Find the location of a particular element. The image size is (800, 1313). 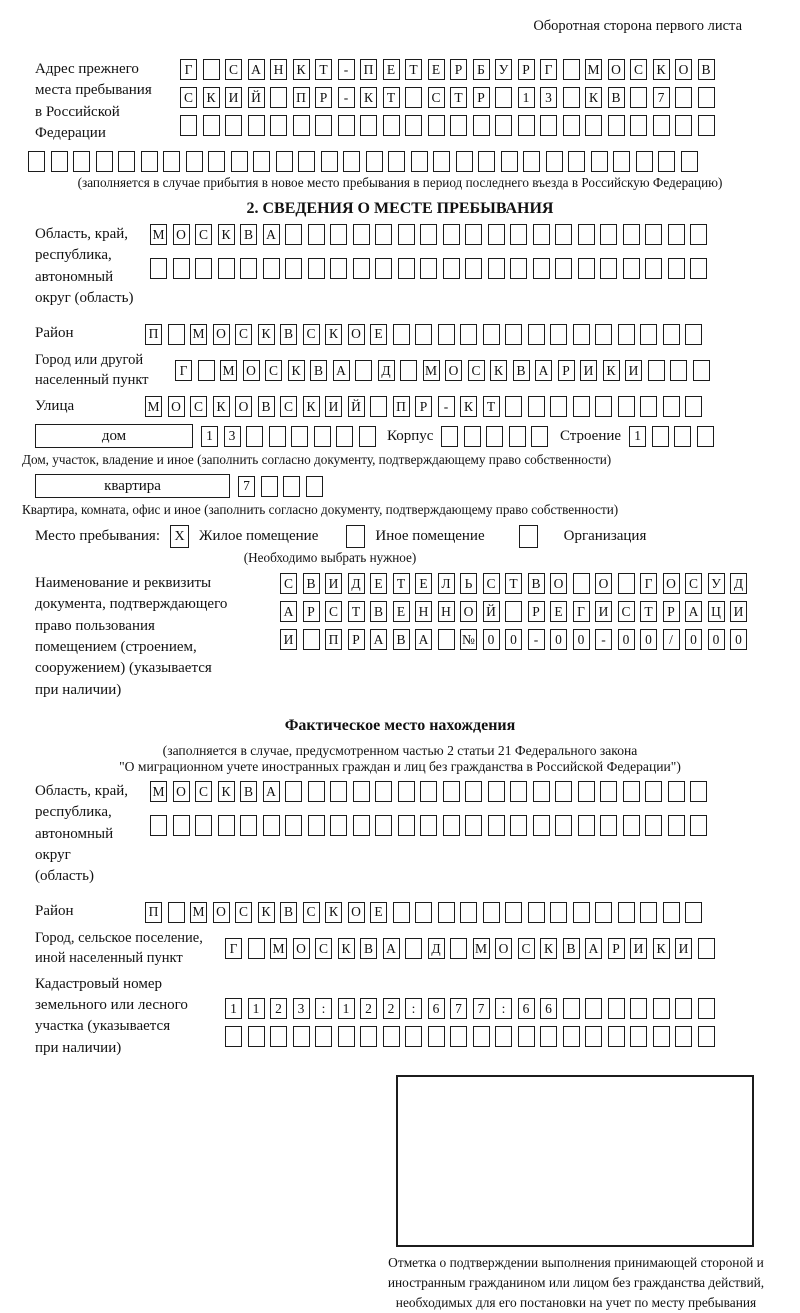

char-cell: И is located at coordinates (288, 640).